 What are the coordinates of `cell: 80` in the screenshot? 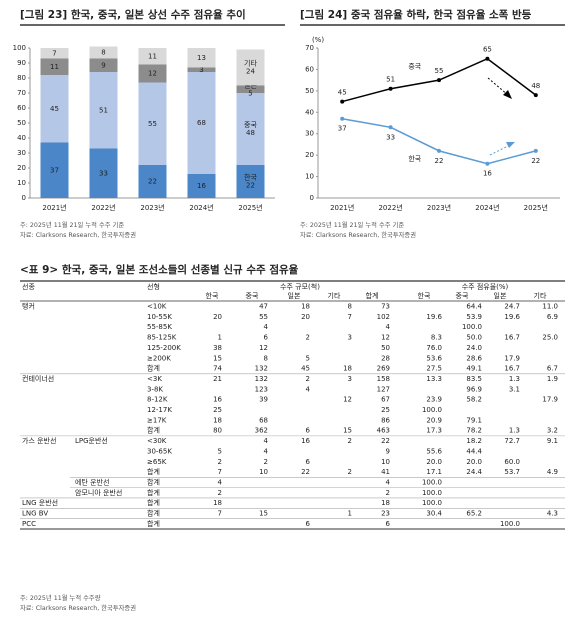 It's located at (217, 431).